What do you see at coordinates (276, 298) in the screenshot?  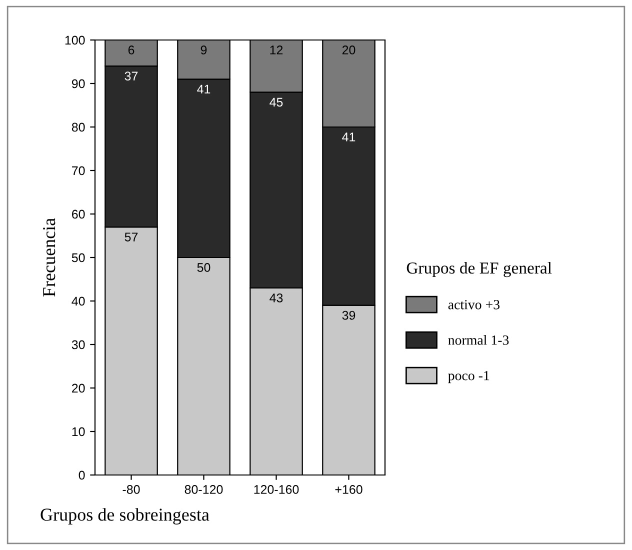 I see `data-label: 43` at bounding box center [276, 298].